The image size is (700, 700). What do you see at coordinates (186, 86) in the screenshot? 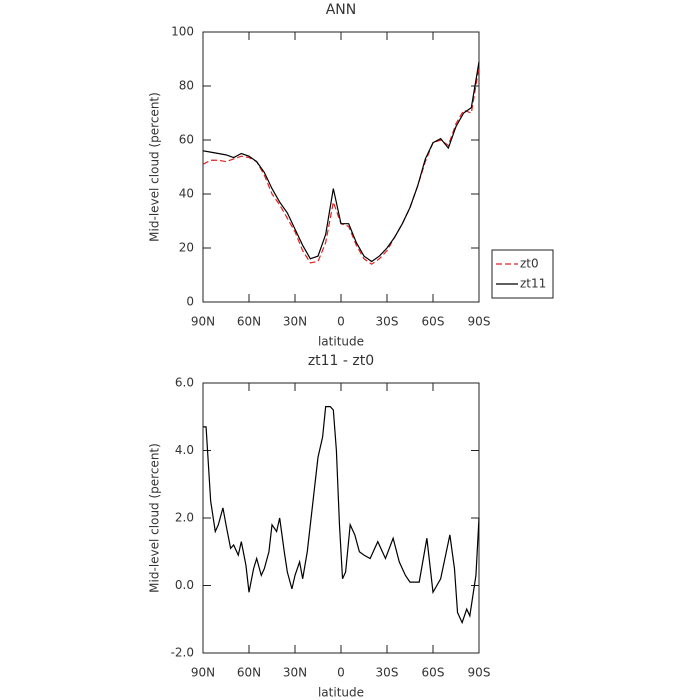
I see `y-tick-label: 80` at bounding box center [186, 86].